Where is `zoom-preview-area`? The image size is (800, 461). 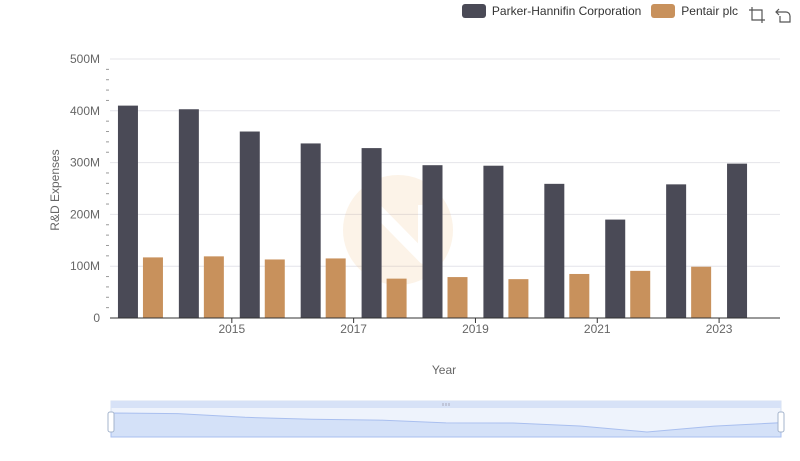
zoom-preview-area is located at coordinates (446, 425).